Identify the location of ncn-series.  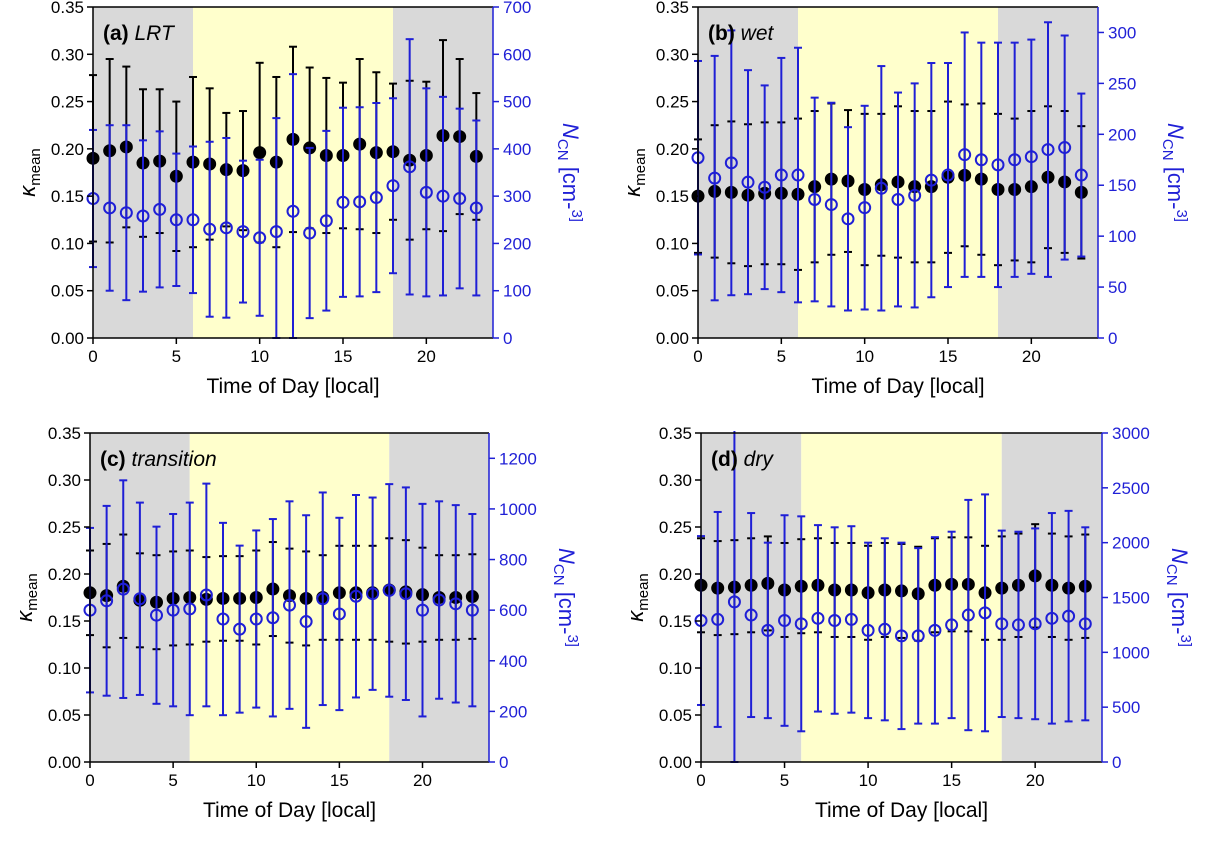
(284, 188).